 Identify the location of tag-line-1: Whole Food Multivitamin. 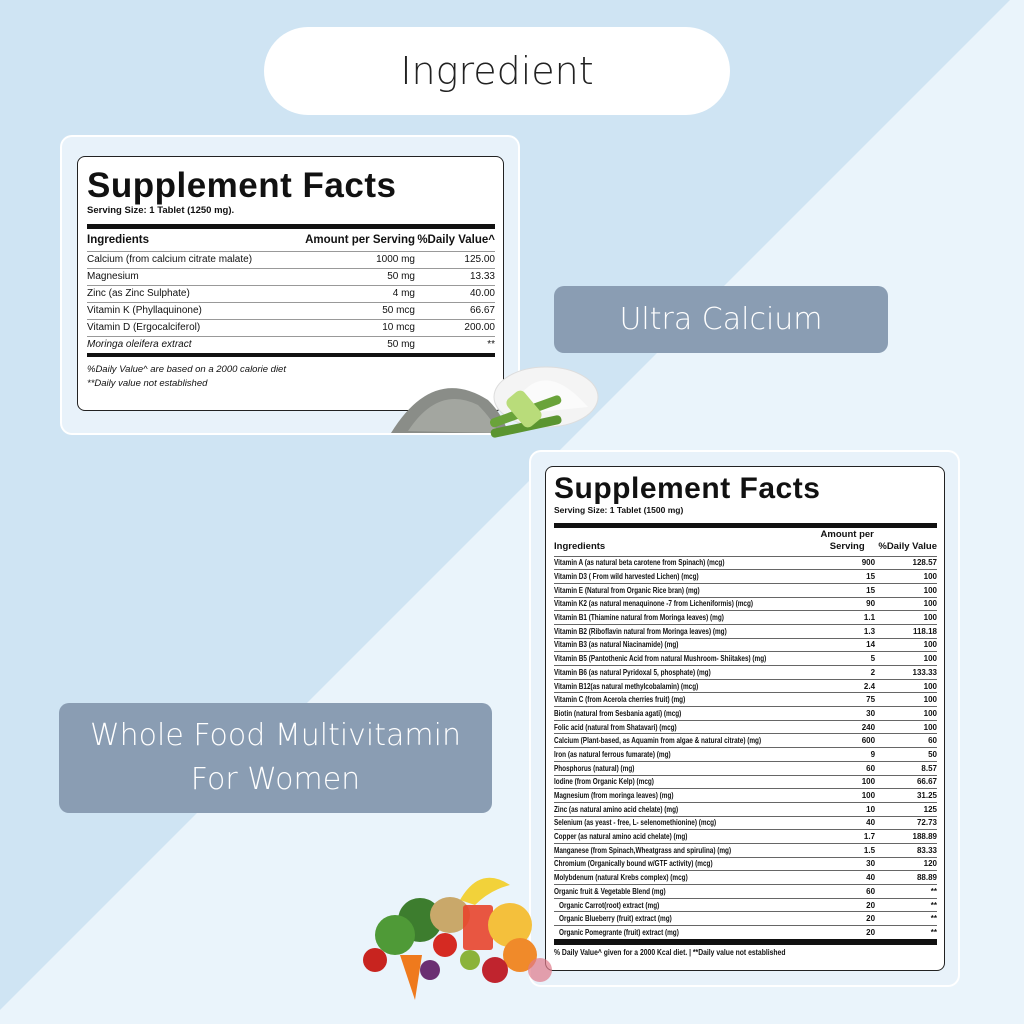
(275, 735).